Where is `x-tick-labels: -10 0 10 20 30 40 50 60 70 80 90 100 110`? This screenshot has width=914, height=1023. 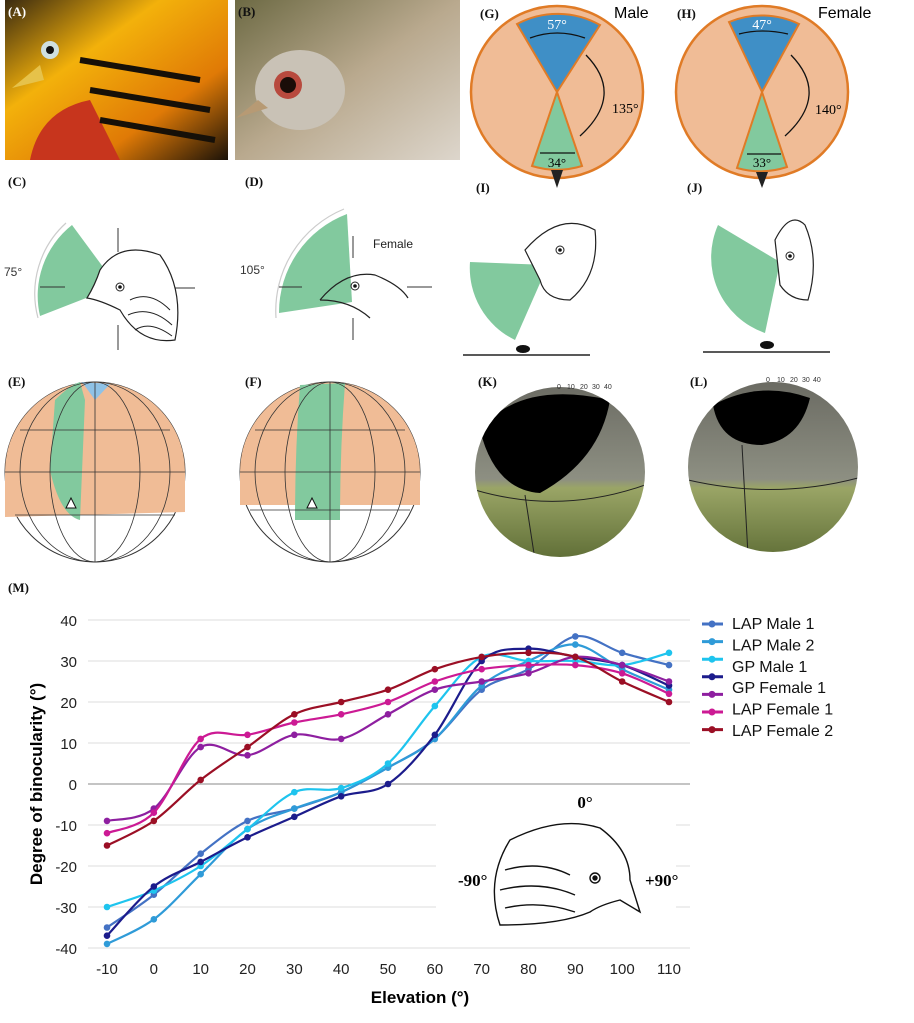
x-tick-labels: -10 0 10 20 30 40 50 60 70 80 90 100 110 is located at coordinates (388, 969).